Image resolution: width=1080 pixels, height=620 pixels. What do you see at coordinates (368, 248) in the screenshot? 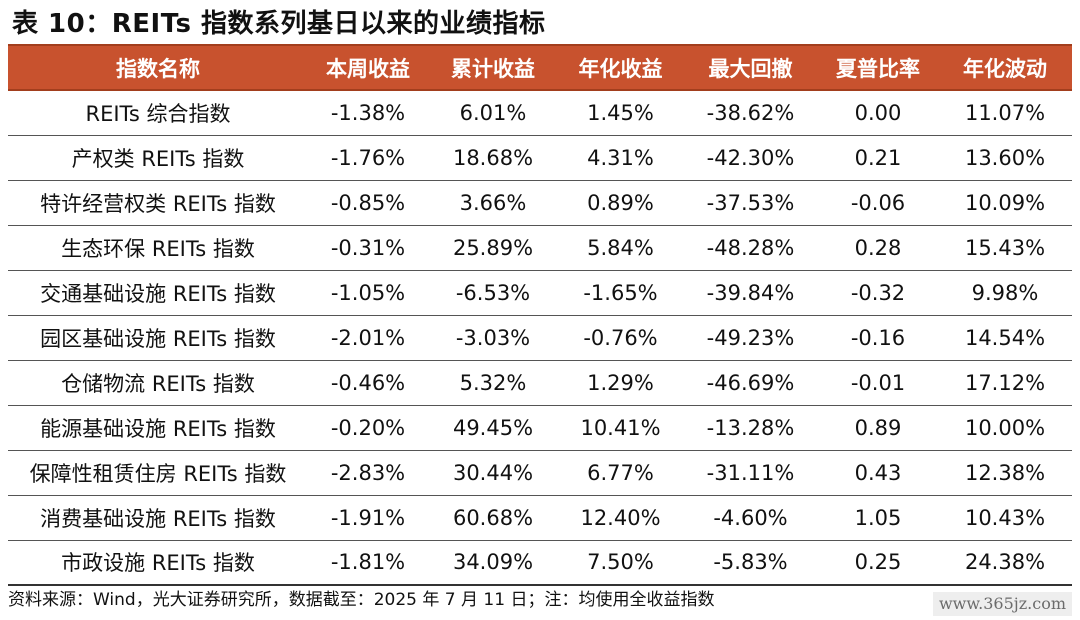
I see `cell-weekly-return: -0.31%` at bounding box center [368, 248].